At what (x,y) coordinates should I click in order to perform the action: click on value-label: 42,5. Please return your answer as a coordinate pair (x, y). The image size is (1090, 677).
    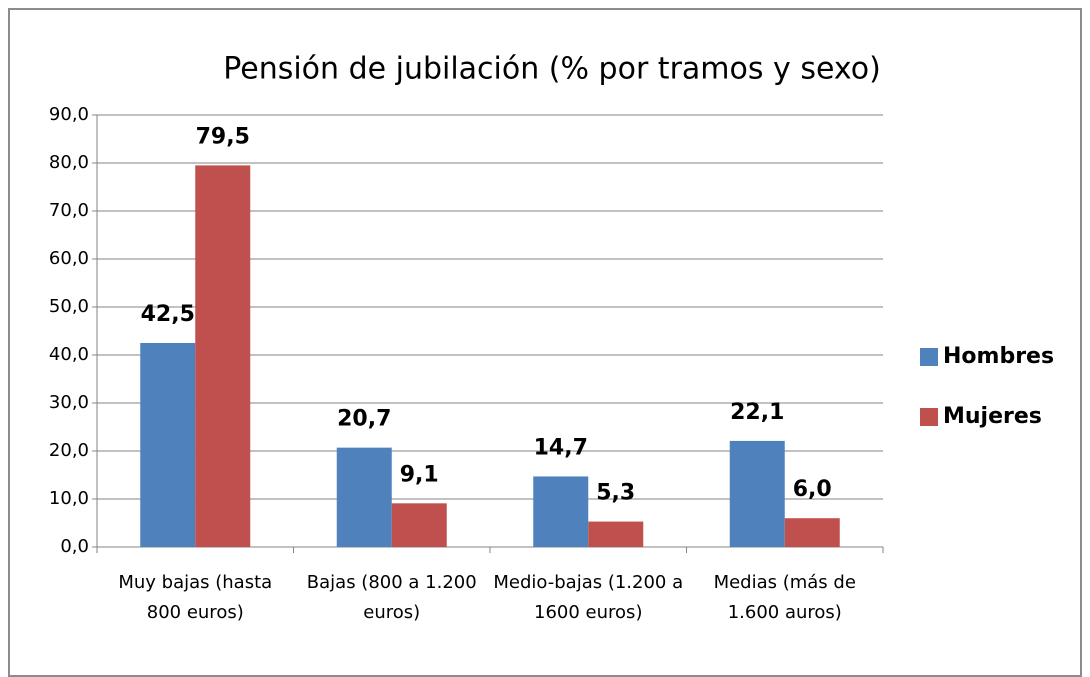
    Looking at the image, I should click on (168, 314).